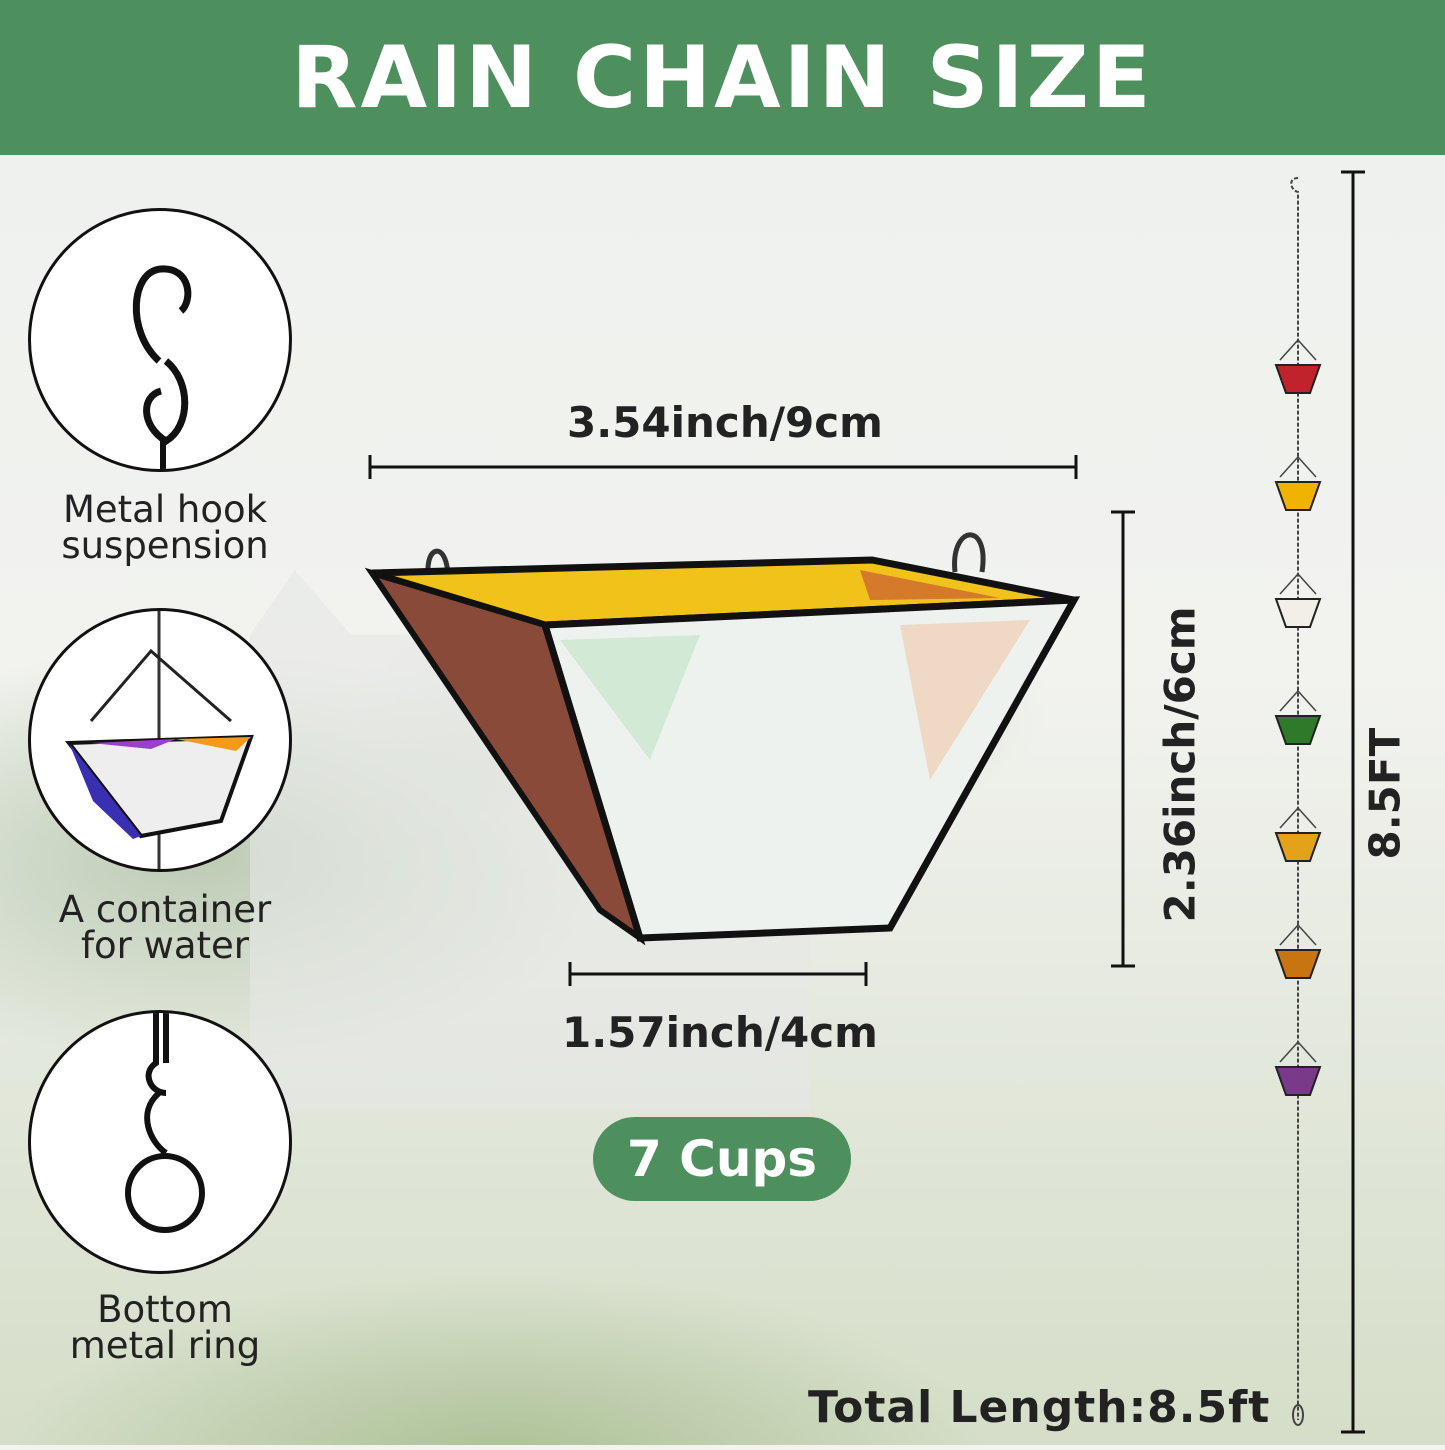  I want to click on bottom-width-label: 1.57inch/4cm, so click(720, 1032).